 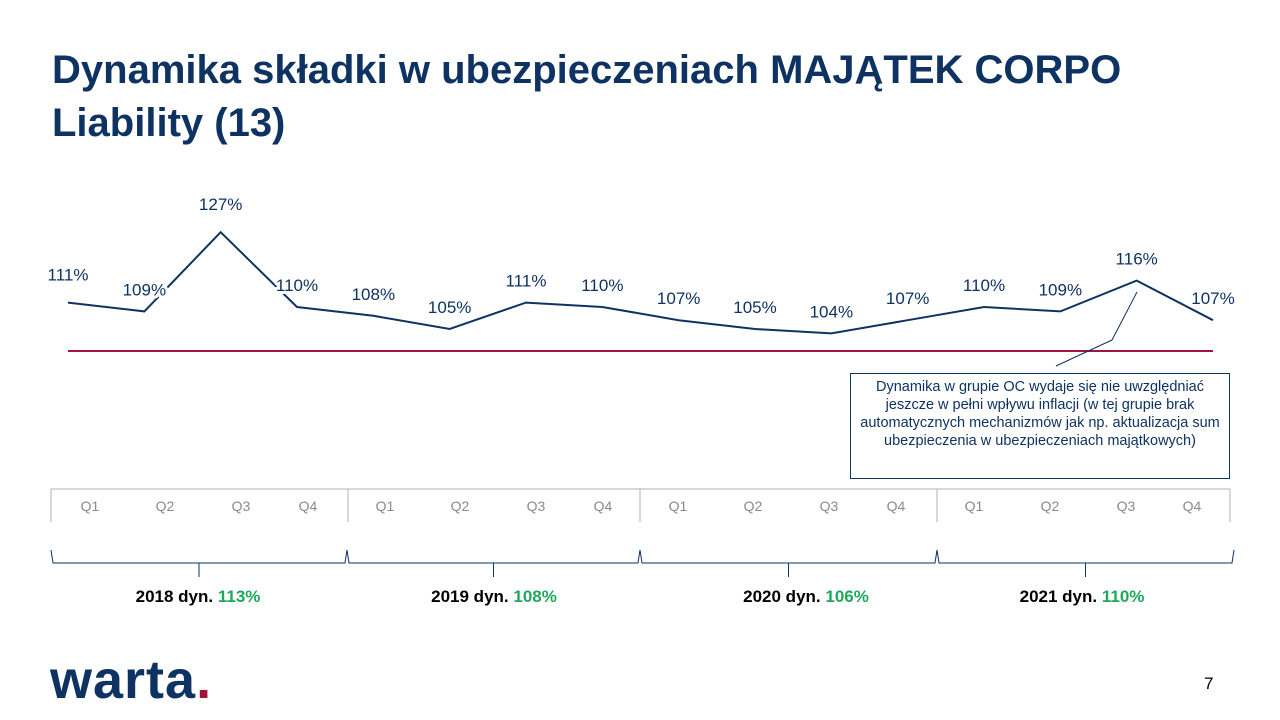 What do you see at coordinates (1123, 596) in the screenshot?
I see `year-dynamics: 110%` at bounding box center [1123, 596].